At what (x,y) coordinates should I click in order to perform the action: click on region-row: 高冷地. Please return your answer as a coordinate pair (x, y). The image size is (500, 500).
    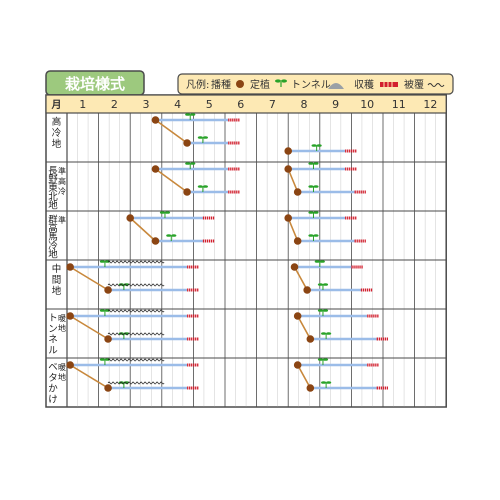
    Looking at the image, I should click on (204, 134).